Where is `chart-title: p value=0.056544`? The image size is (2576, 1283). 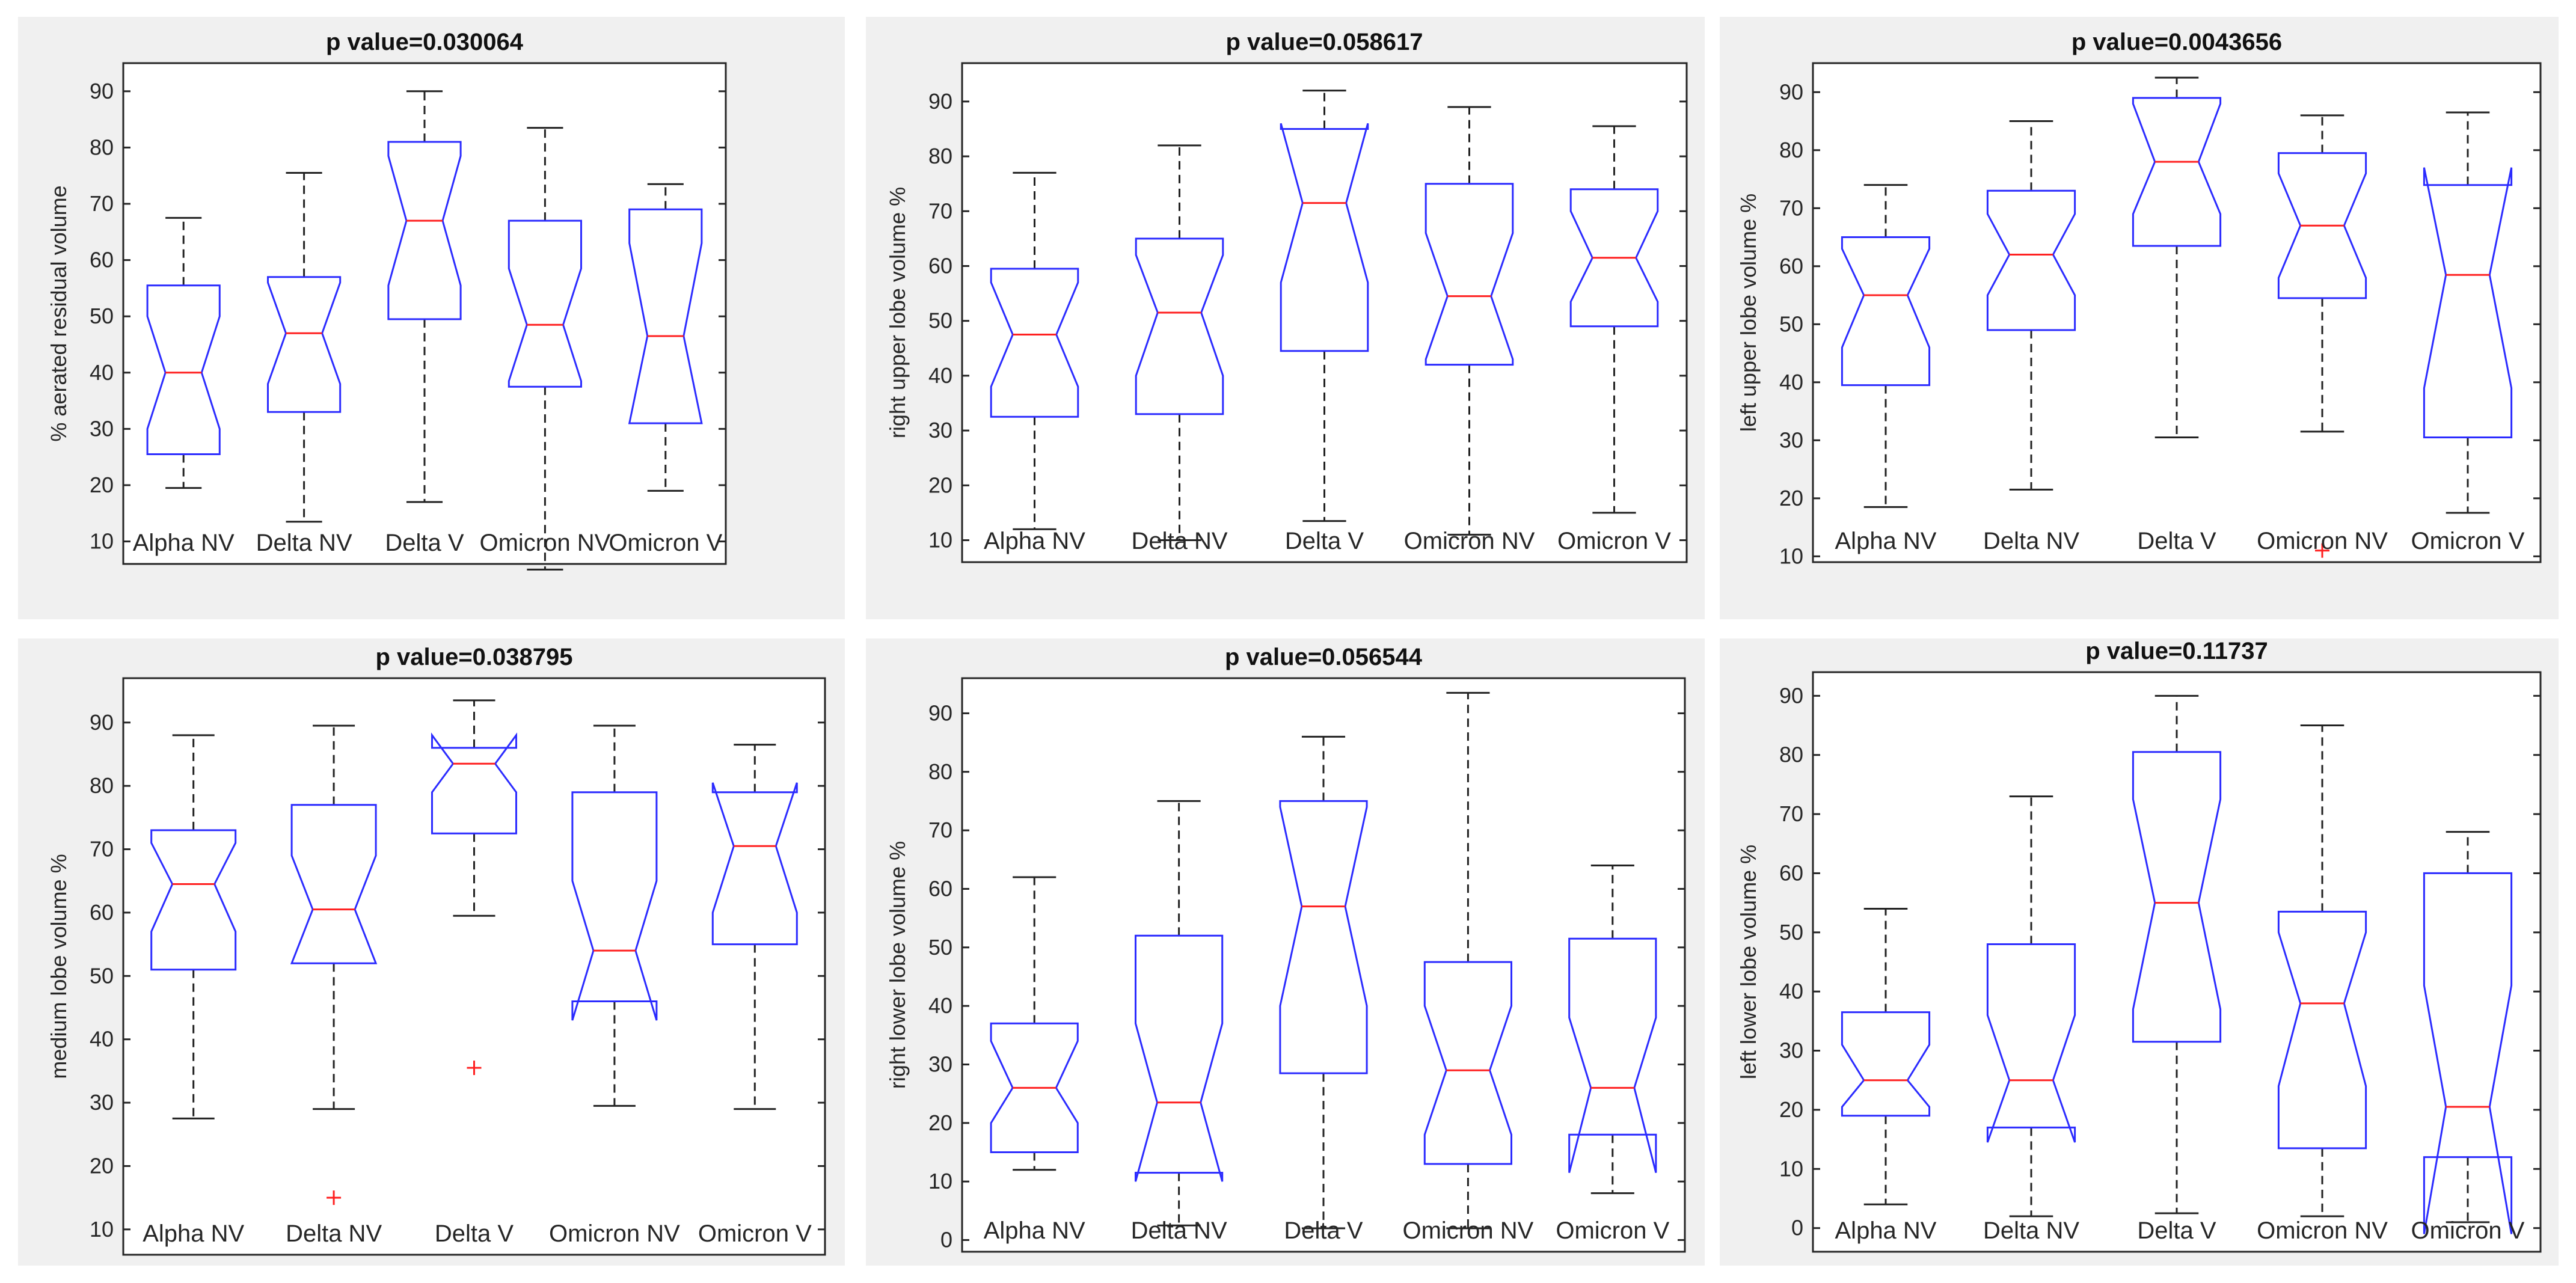
chart-title: p value=0.056544 is located at coordinates (1324, 657).